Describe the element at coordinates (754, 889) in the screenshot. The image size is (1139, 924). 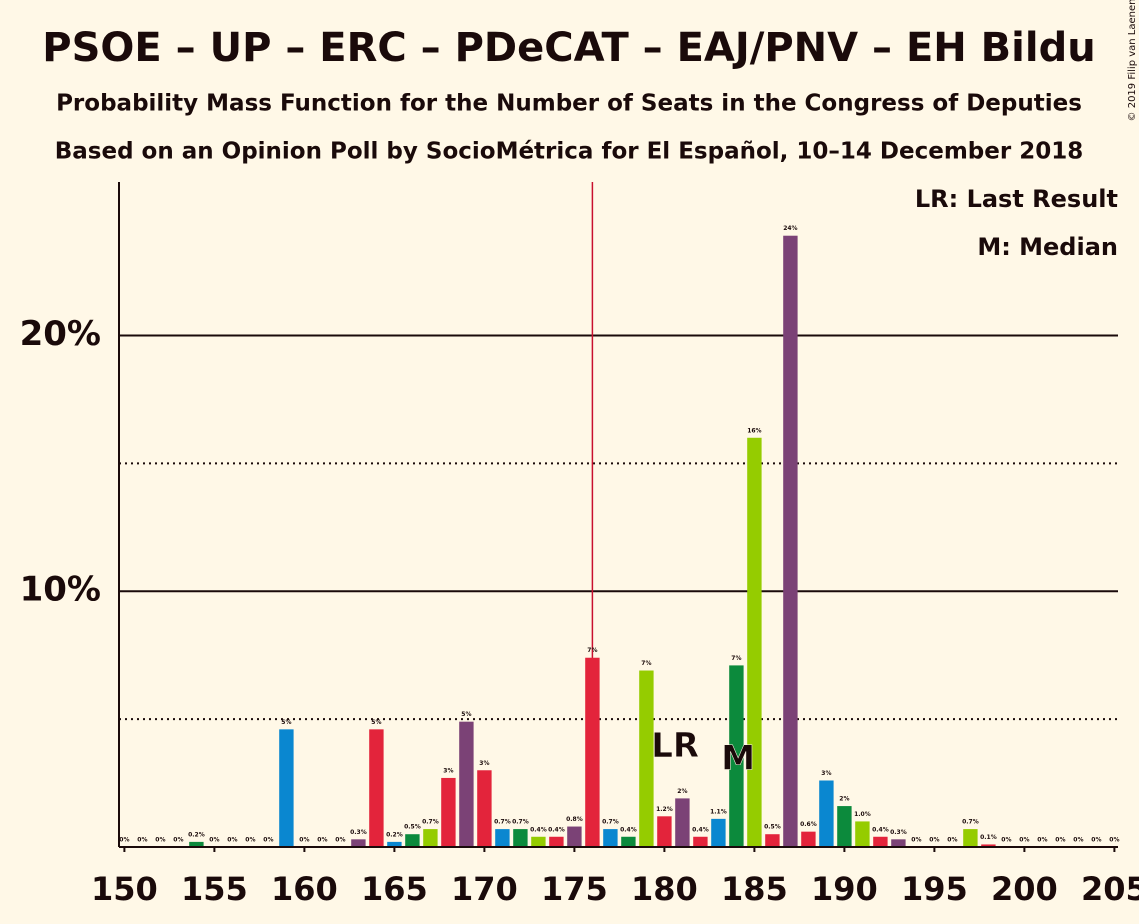
I see `x-tick-label: 185` at that location.